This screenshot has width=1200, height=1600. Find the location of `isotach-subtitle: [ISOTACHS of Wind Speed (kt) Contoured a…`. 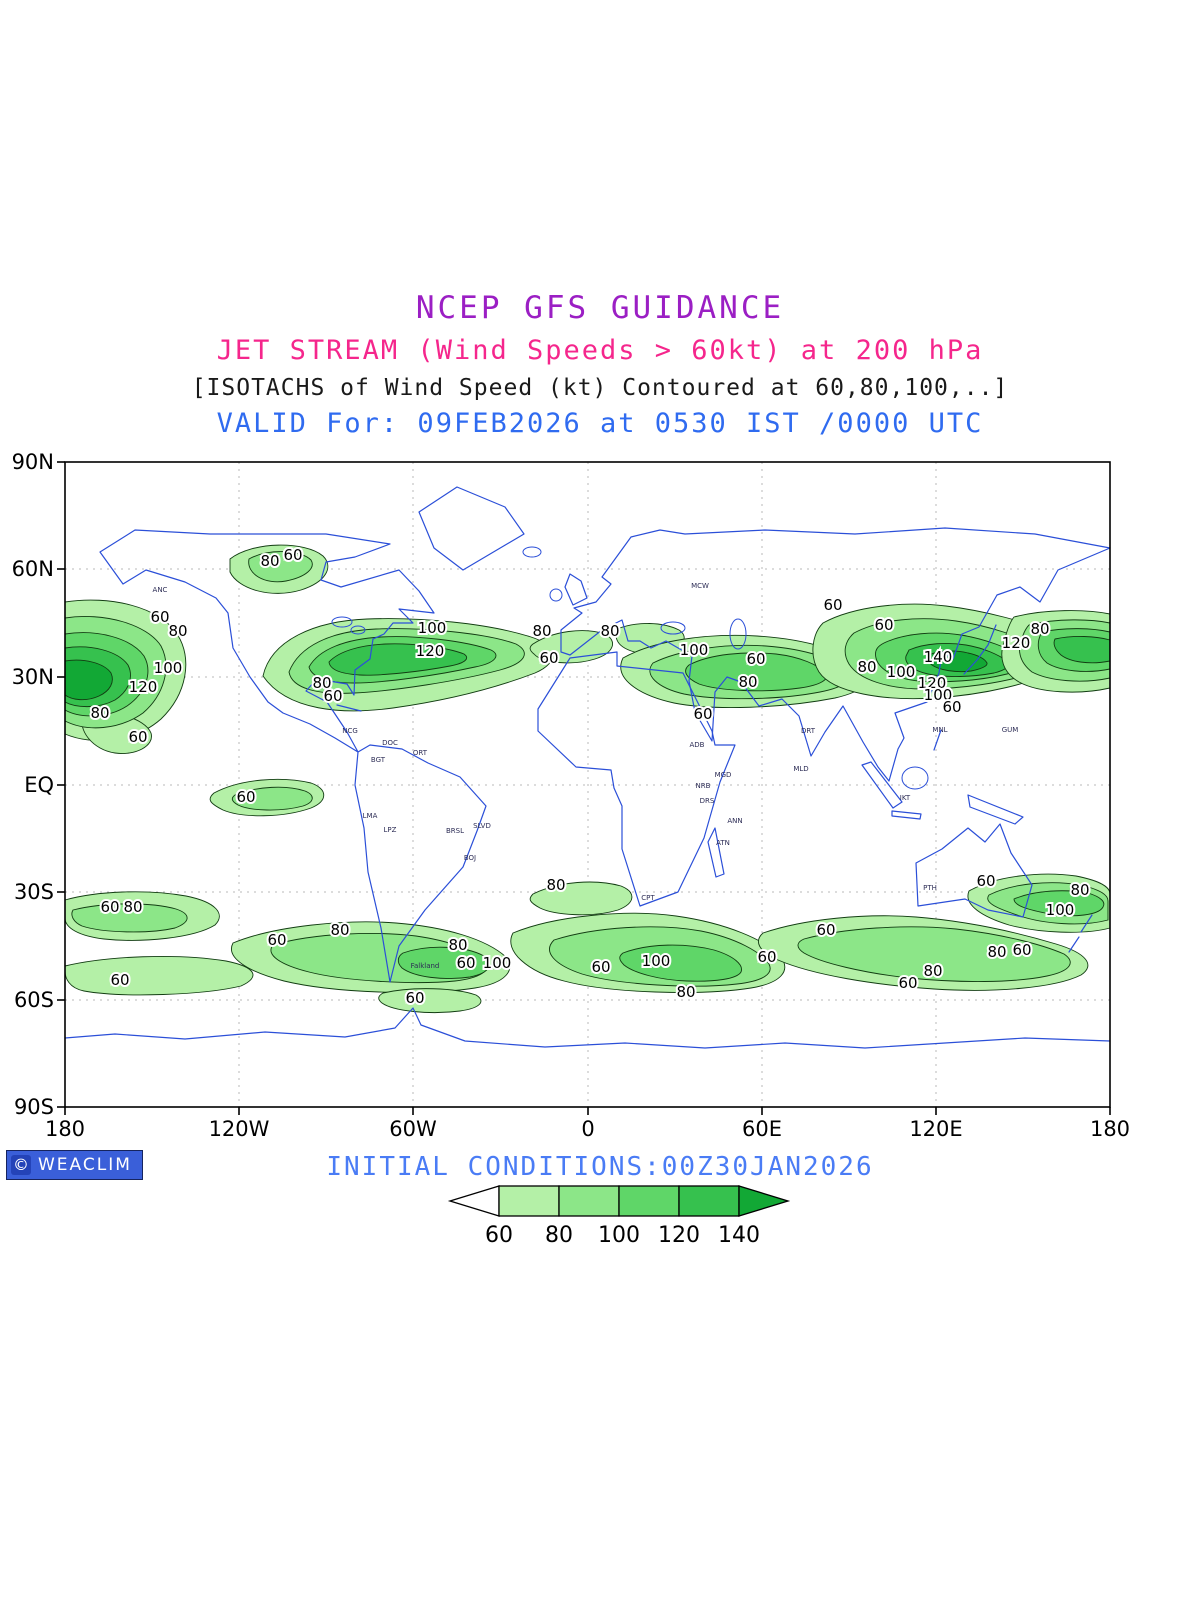

isotach-subtitle: [ISOTACHS of Wind Speed (kt) Contoured a… is located at coordinates (600, 388).